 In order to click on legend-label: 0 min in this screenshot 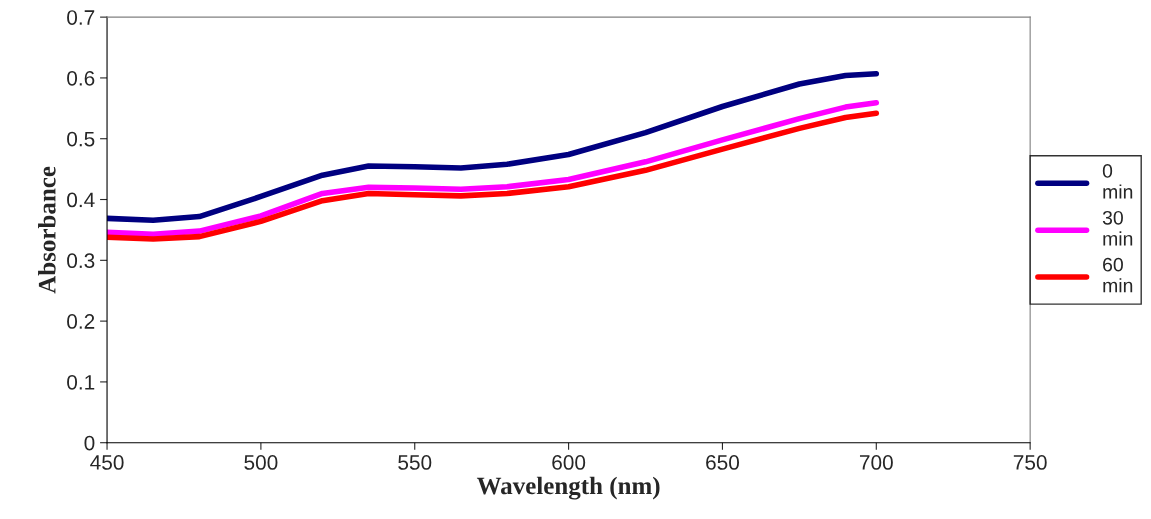, I will do `click(1117, 181)`.